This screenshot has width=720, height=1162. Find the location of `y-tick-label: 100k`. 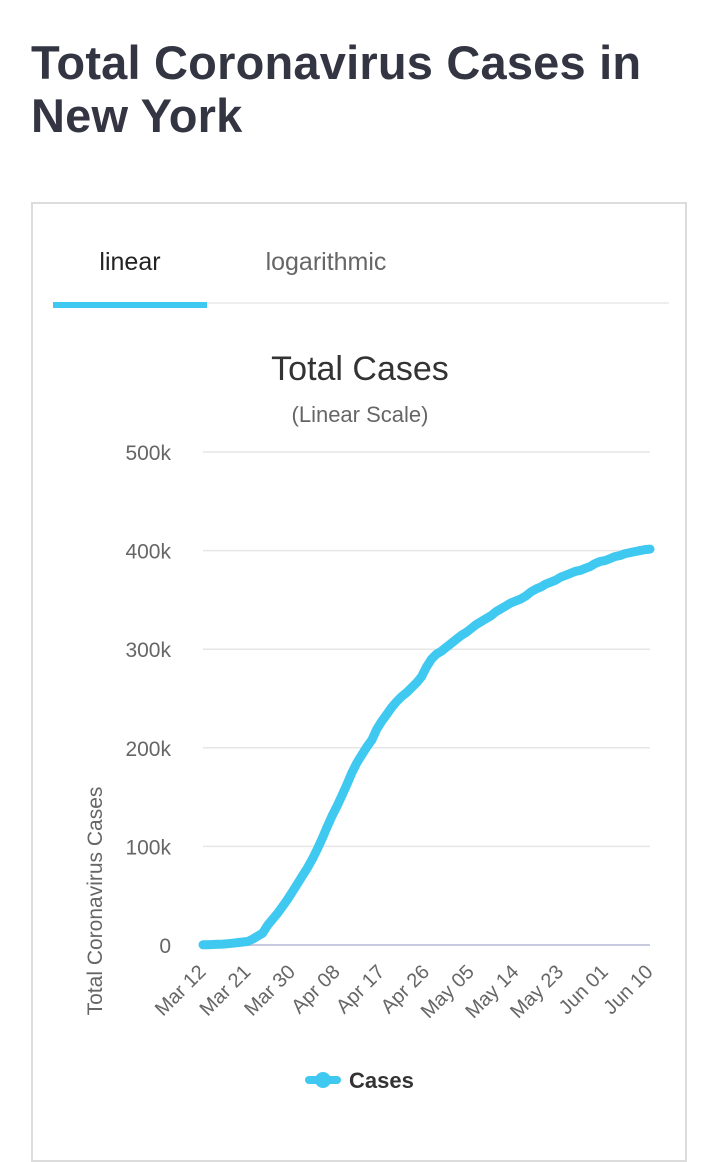

y-tick-label: 100k is located at coordinates (148, 847).